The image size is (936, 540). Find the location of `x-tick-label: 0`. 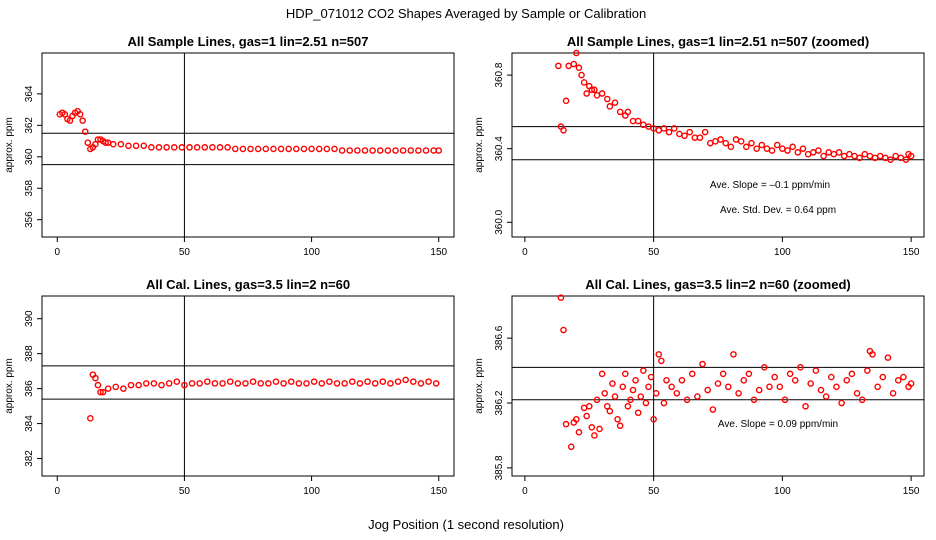

x-tick-label: 0 is located at coordinates (57, 491).